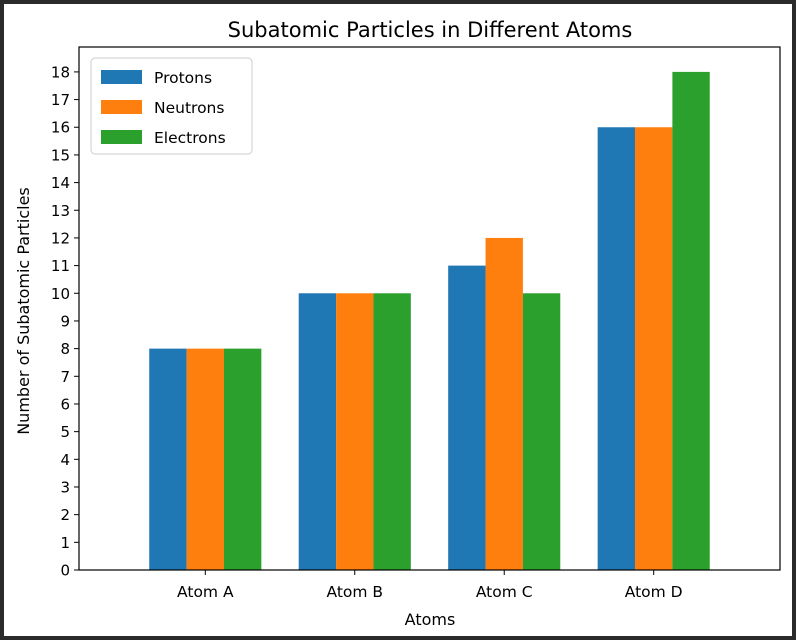 The width and height of the screenshot is (796, 640). What do you see at coordinates (60, 183) in the screenshot?
I see `y-tick-label: 14` at bounding box center [60, 183].